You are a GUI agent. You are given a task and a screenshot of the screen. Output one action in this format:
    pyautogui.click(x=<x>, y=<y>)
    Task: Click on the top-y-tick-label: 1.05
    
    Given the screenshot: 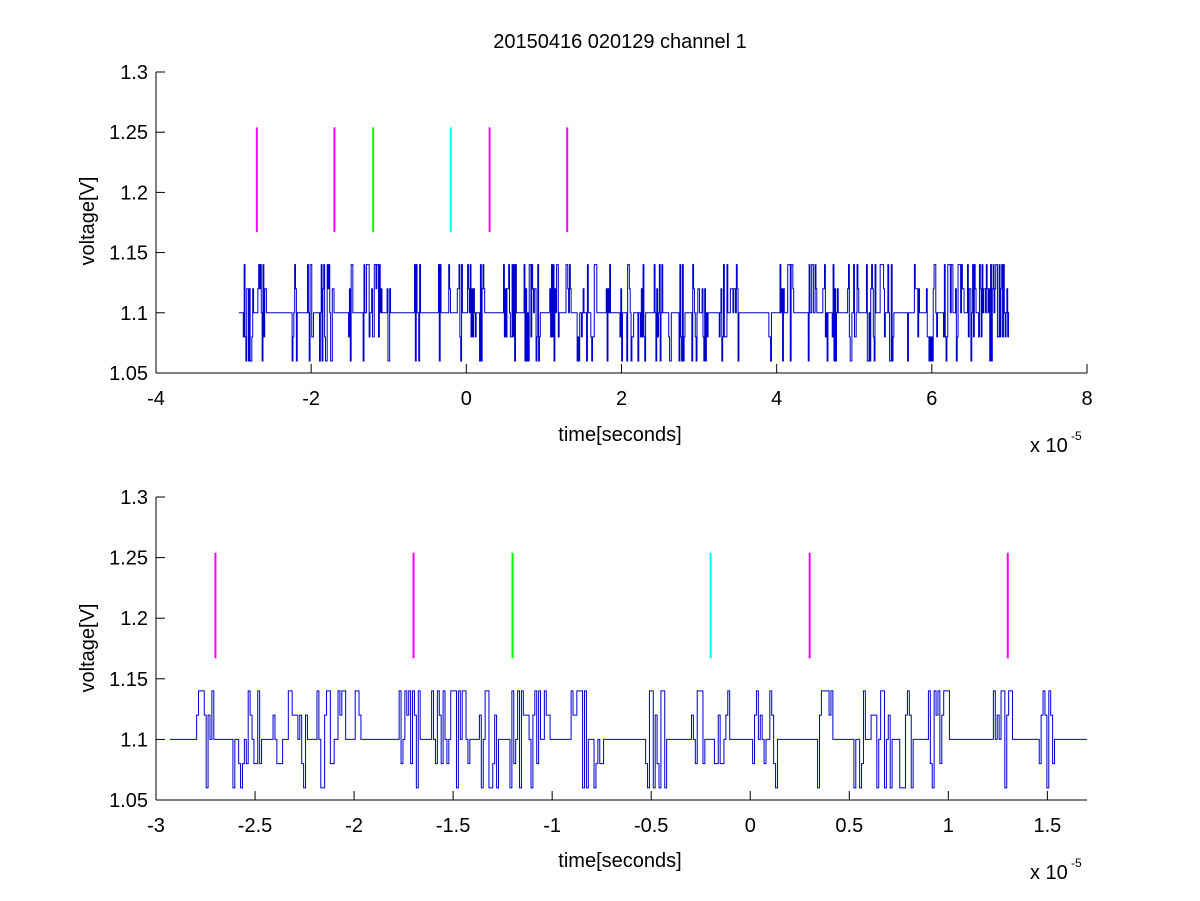 What is the action you would take?
    pyautogui.click(x=128, y=374)
    